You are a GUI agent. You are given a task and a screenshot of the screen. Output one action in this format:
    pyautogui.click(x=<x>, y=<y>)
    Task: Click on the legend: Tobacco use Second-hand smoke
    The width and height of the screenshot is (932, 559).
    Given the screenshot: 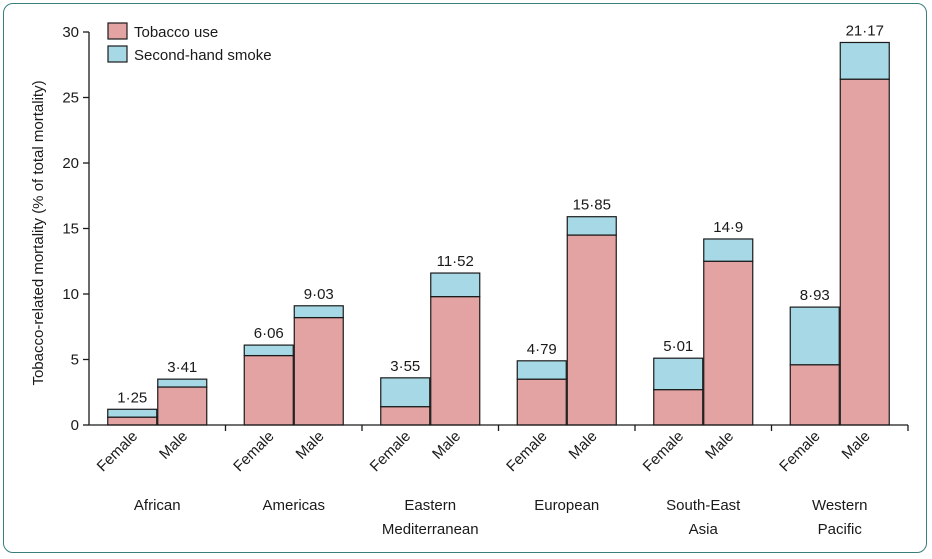 What is the action you would take?
    pyautogui.click(x=189, y=43)
    